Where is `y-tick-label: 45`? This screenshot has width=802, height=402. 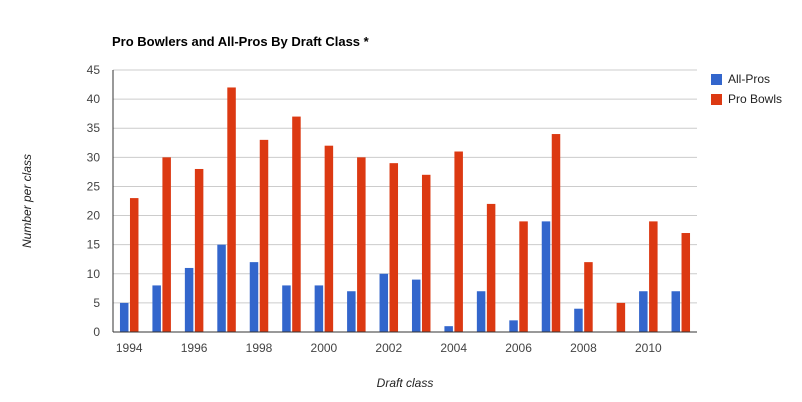
y-tick-label: 45 is located at coordinates (94, 70).